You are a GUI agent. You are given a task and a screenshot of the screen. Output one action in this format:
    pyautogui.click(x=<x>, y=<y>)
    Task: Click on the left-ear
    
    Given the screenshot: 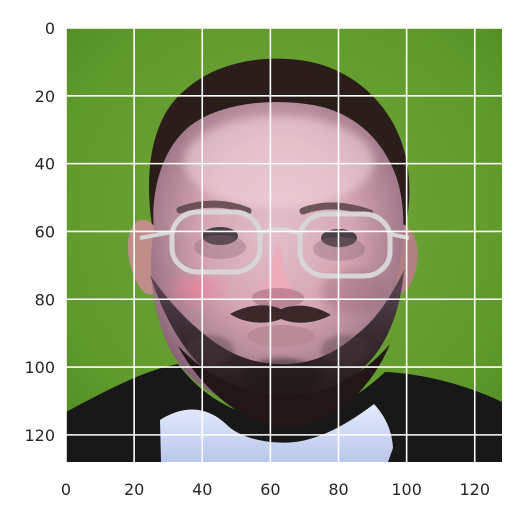 What is the action you would take?
    pyautogui.click(x=143, y=257)
    